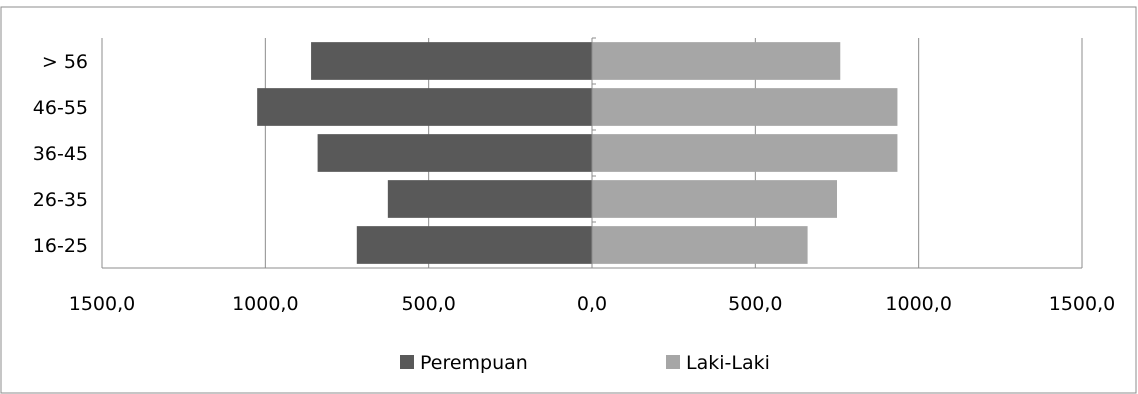 Image resolution: width=1138 pixels, height=394 pixels. What do you see at coordinates (60, 108) in the screenshot?
I see `category-label: 46-55` at bounding box center [60, 108].